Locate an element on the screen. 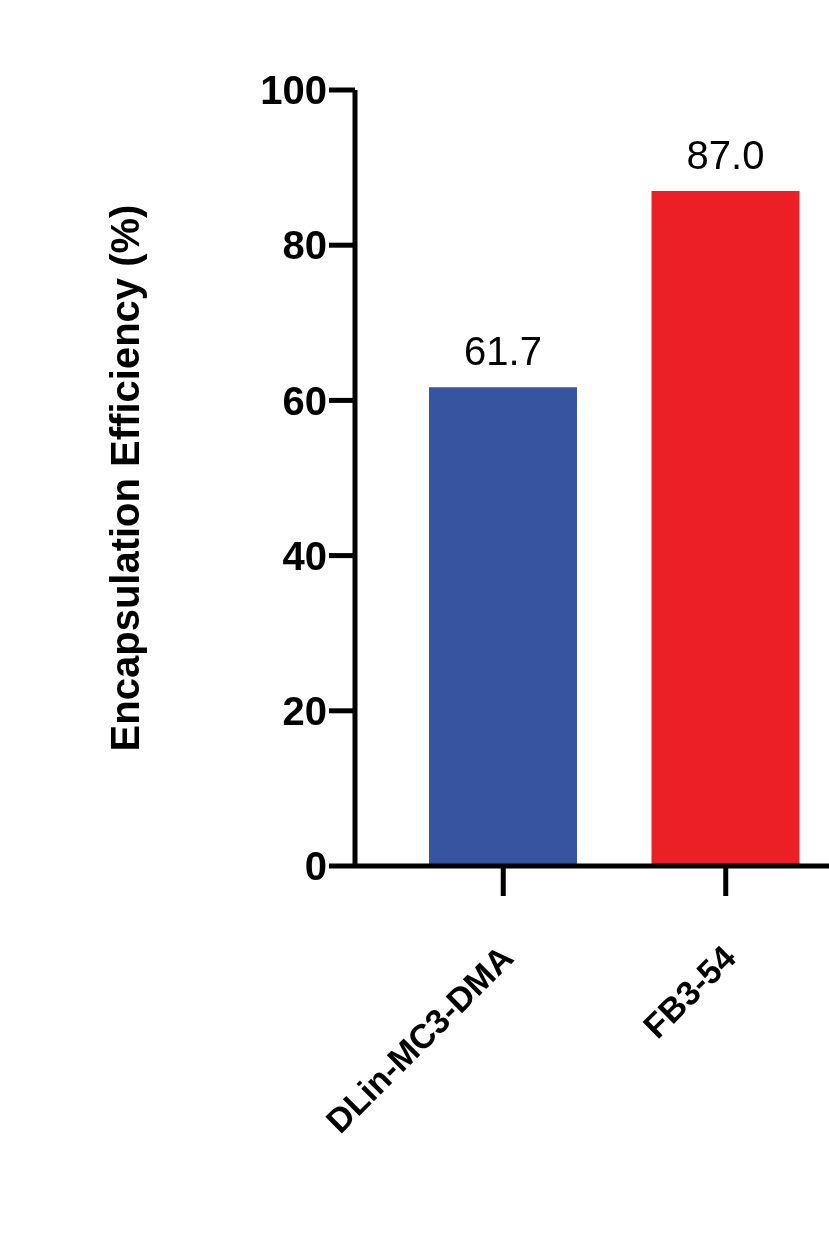  y-tick-label: 60 is located at coordinates (304, 400).